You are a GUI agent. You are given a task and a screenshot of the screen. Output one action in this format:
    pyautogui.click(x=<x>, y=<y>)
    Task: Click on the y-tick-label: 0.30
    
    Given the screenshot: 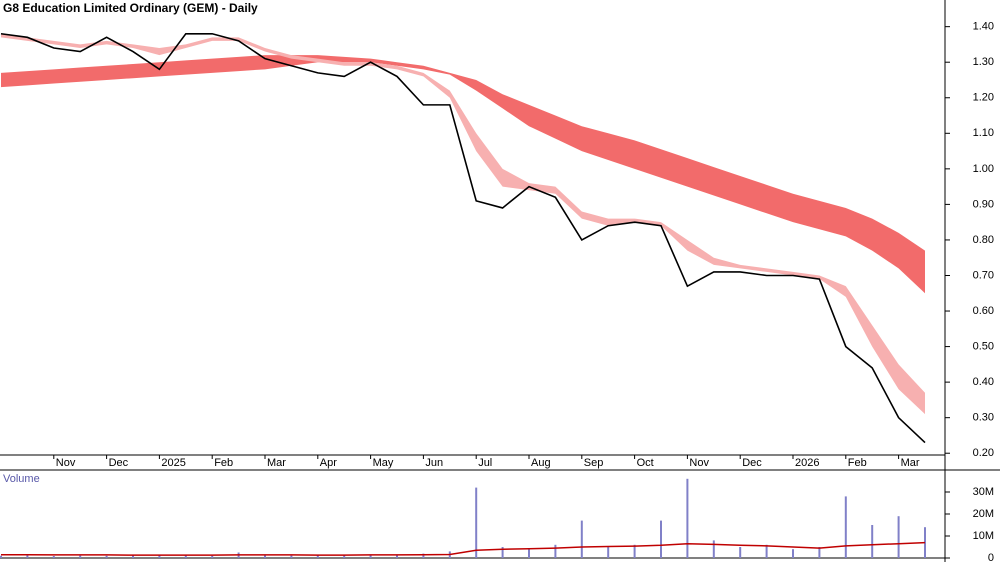 What is the action you would take?
    pyautogui.click(x=983, y=418)
    